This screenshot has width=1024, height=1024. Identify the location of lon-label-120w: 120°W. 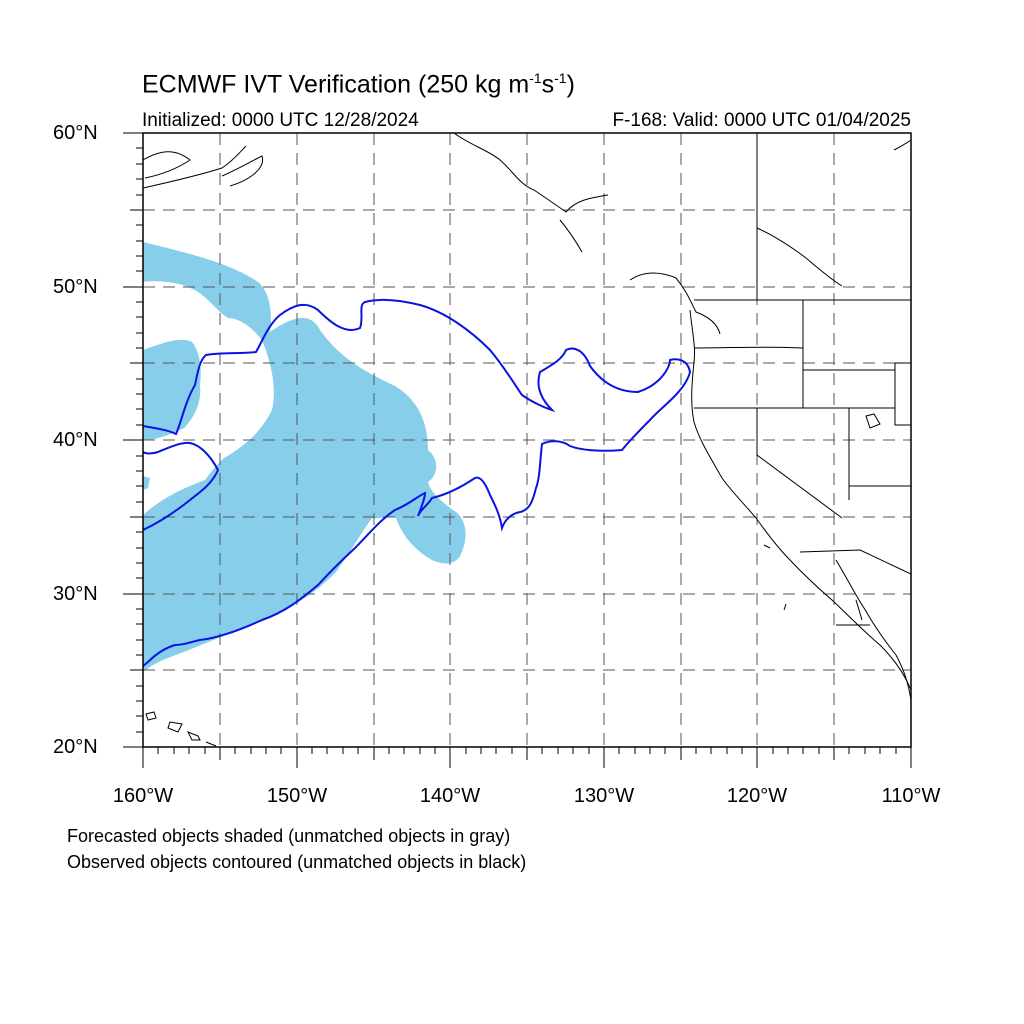
(757, 796).